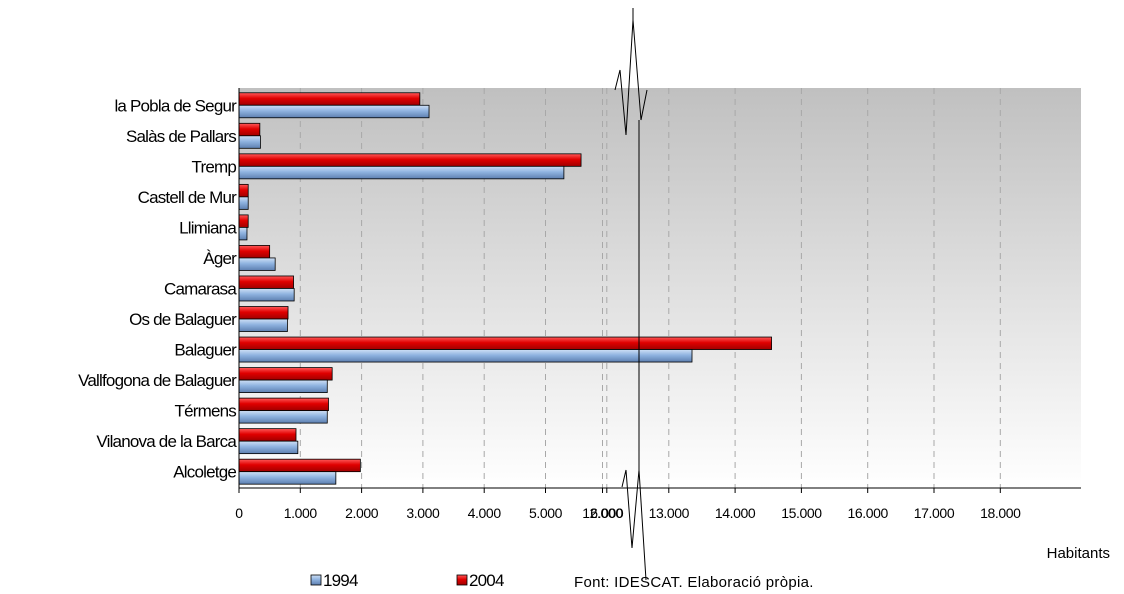 This screenshot has width=1124, height=594. I want to click on x-tick-label: 13.000, so click(669, 513).